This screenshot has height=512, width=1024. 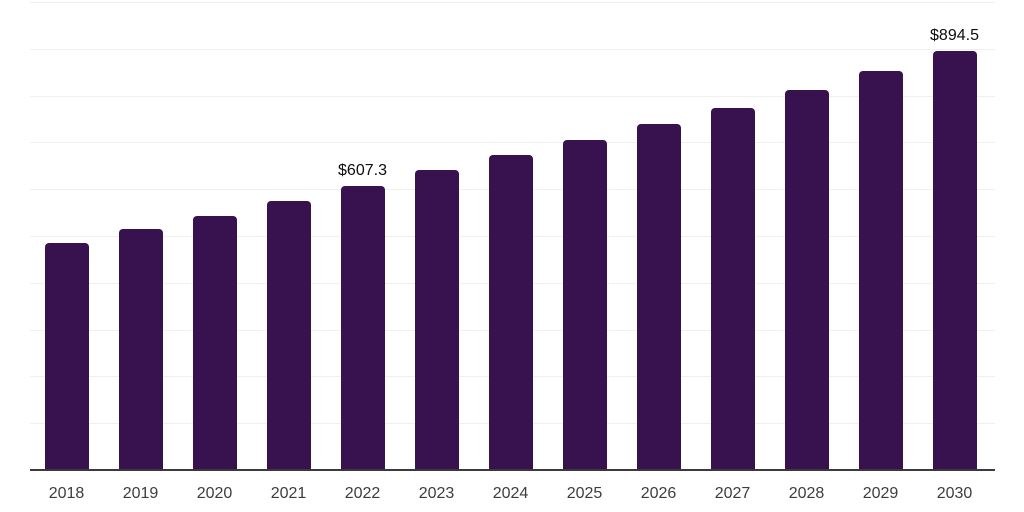 I want to click on bar-2030, so click(x=954, y=260).